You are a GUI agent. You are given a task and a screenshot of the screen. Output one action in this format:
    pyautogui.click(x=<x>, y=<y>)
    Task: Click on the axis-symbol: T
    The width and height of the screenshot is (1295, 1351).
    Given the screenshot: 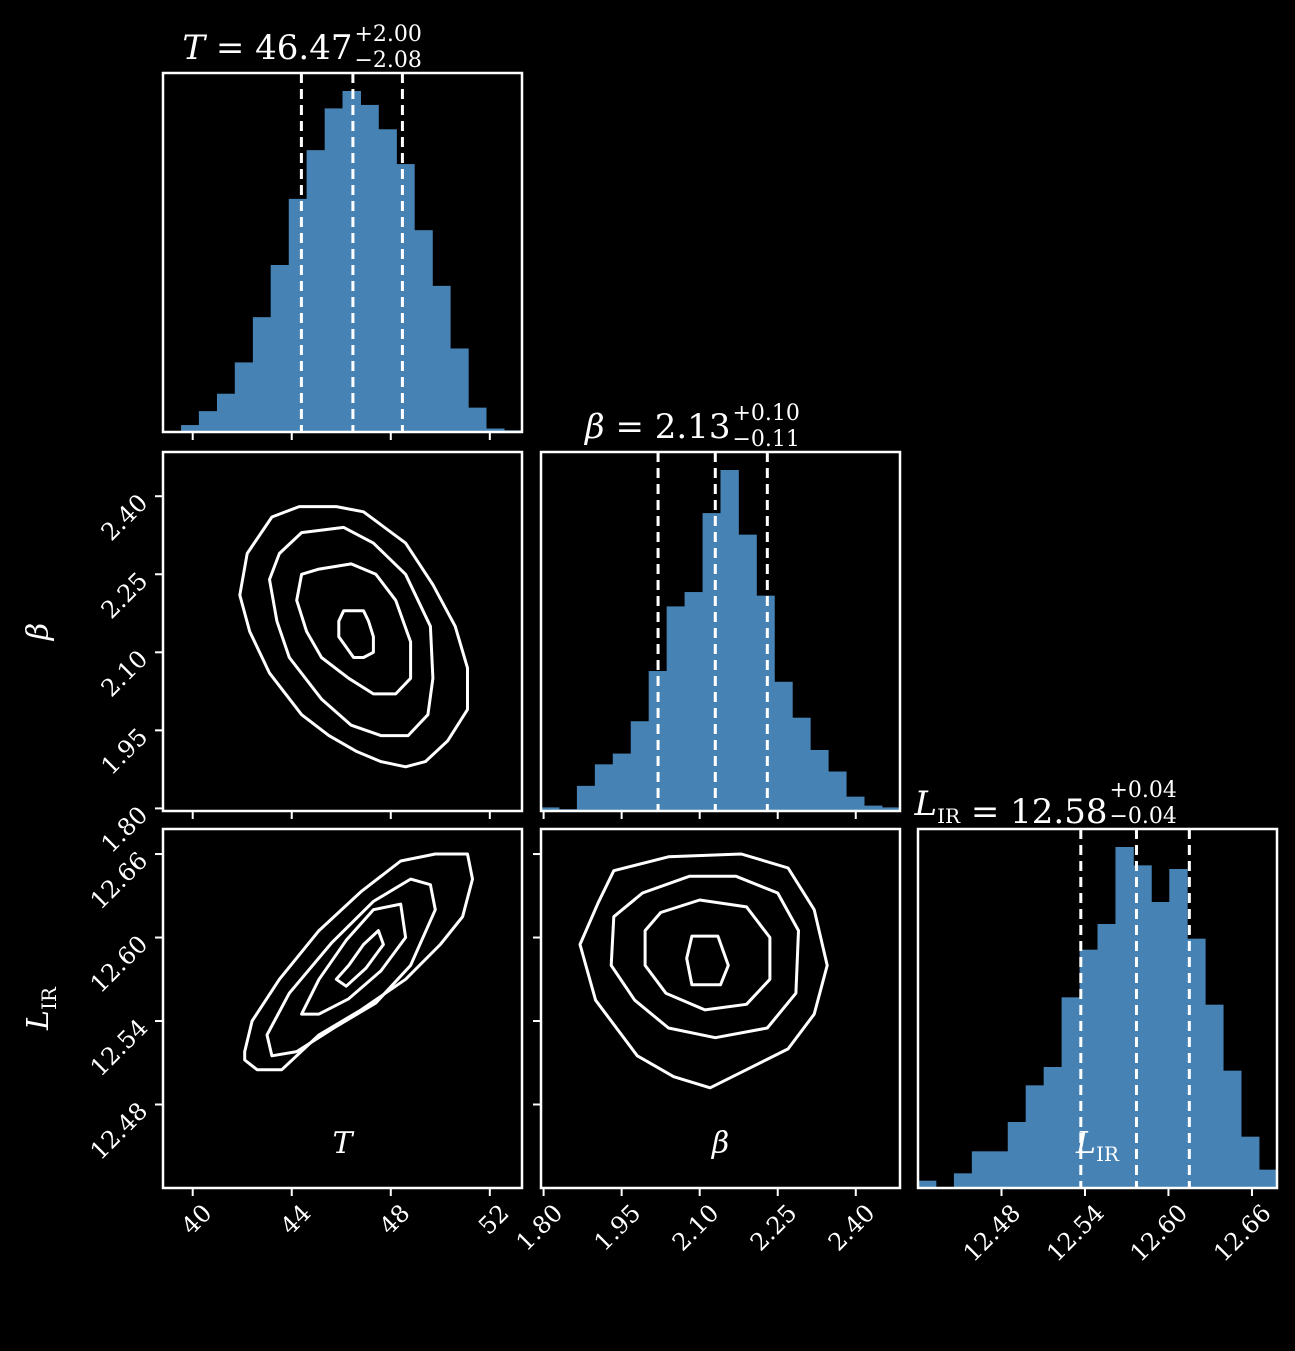 What is the action you would take?
    pyautogui.click(x=343, y=1143)
    